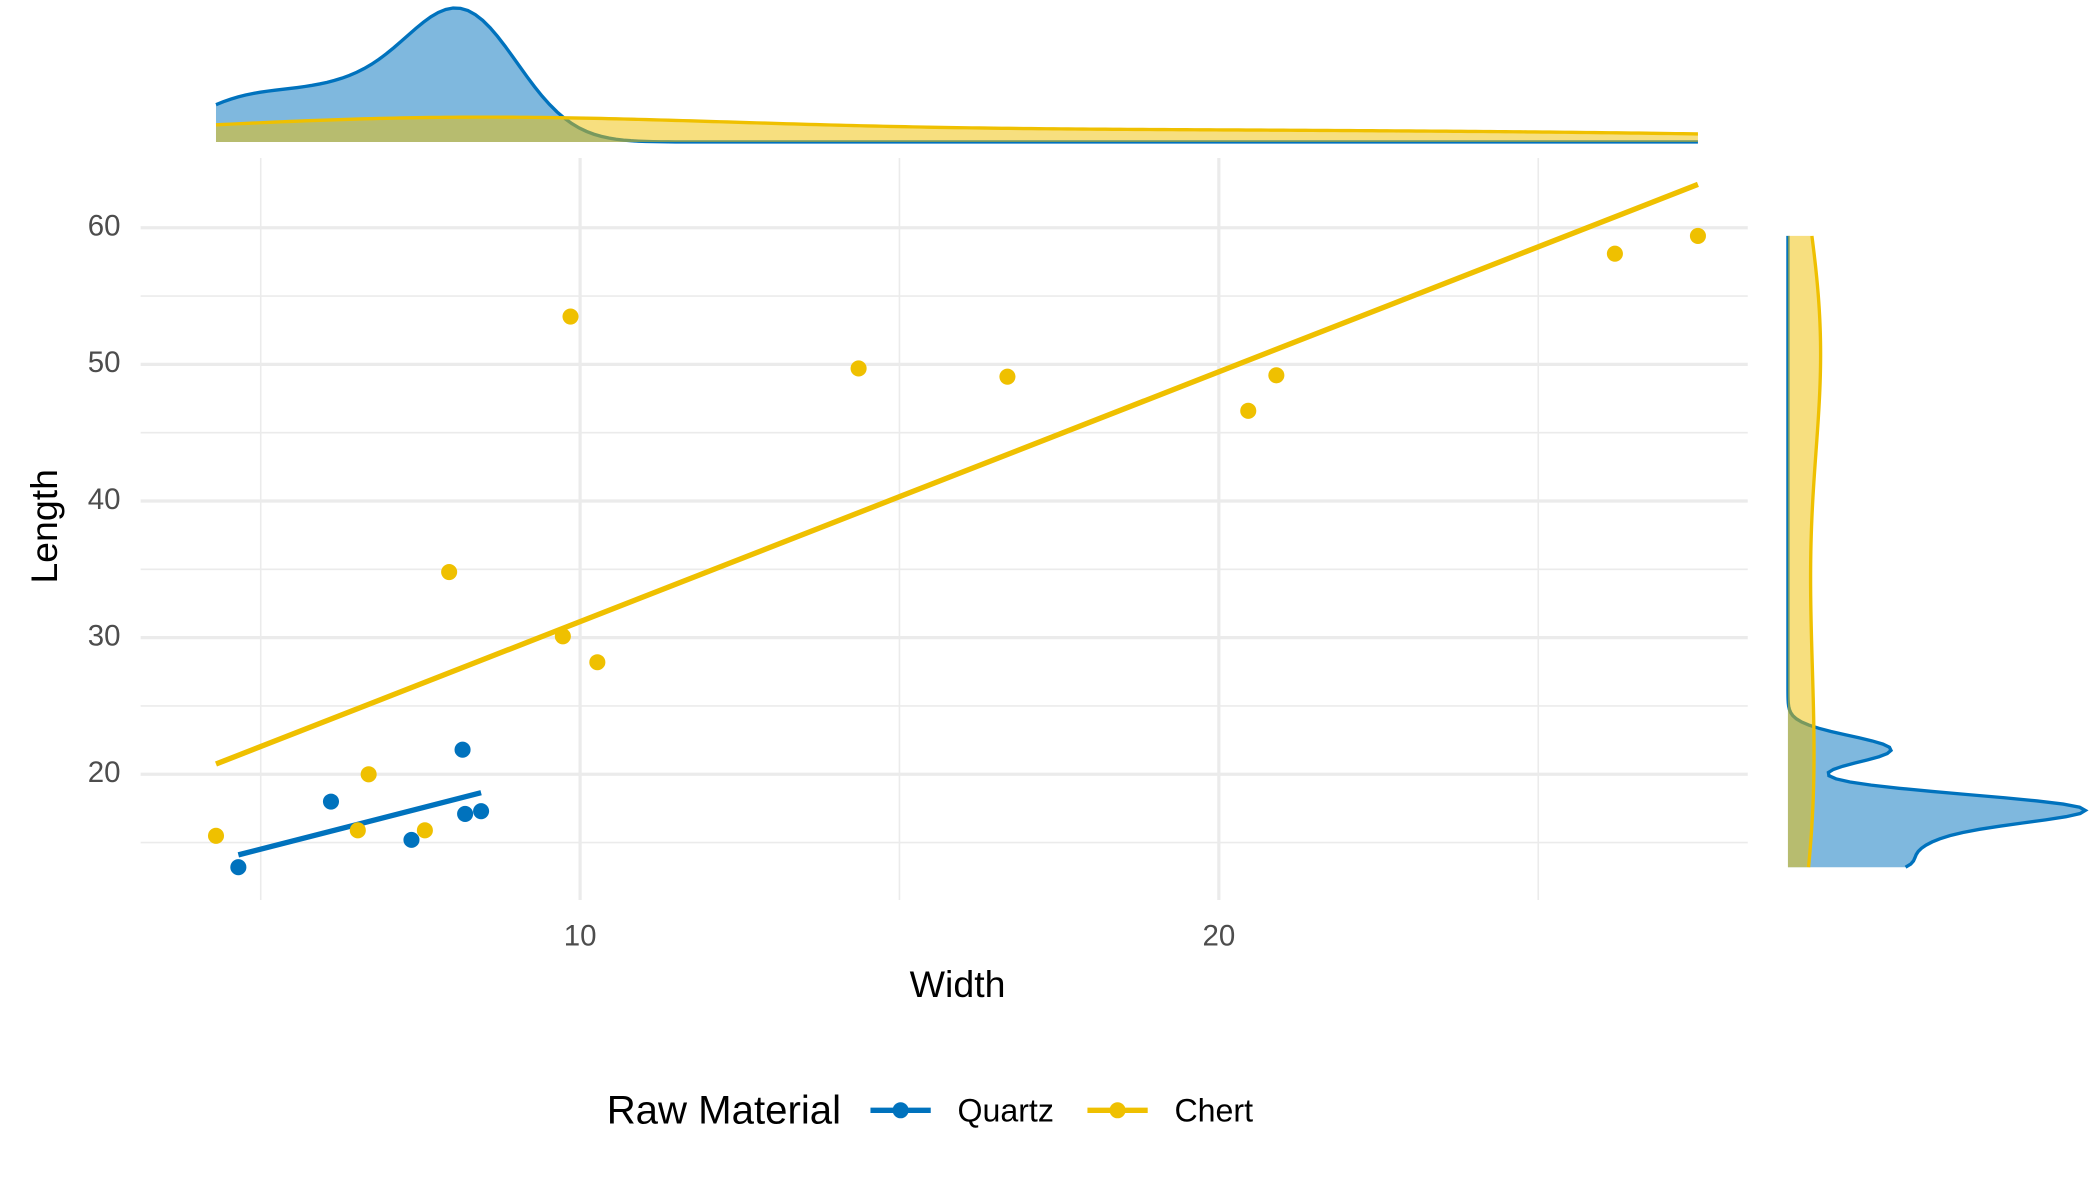 Image resolution: width=2100 pixels, height=1200 pixels. What do you see at coordinates (956, 125) in the screenshot?
I see `marginal-density-x-line` at bounding box center [956, 125].